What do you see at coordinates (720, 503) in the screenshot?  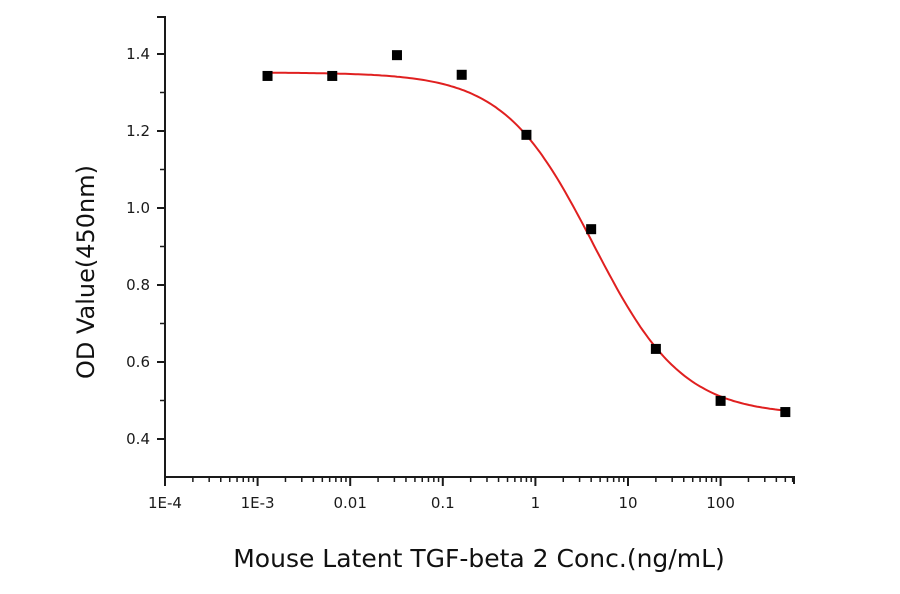 I see `x-tick-label: 100` at bounding box center [720, 503].